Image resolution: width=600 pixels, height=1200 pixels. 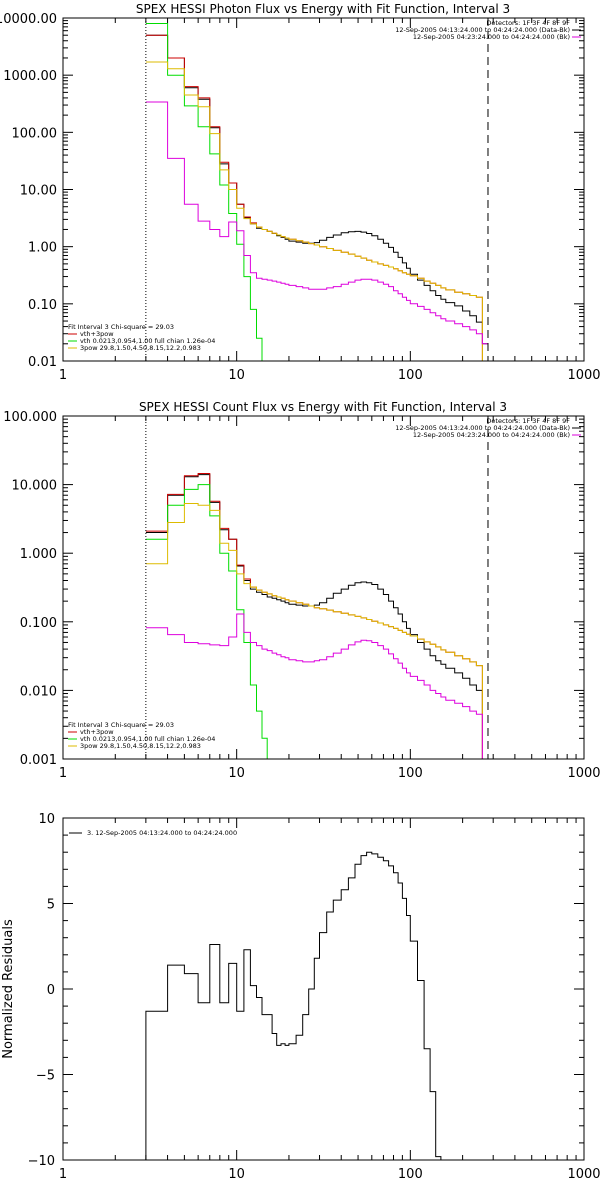 I want to click on residuals-series, so click(x=293, y=1005).